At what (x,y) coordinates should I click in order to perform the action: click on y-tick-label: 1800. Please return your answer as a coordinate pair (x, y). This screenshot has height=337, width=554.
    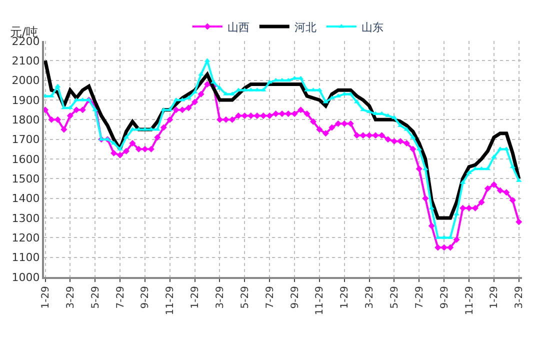
    Looking at the image, I should click on (26, 120).